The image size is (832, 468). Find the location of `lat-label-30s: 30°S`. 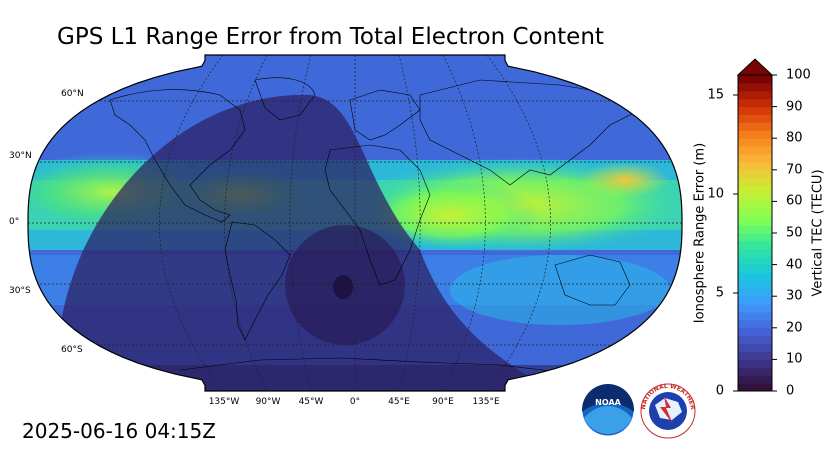

lat-label-30s: 30°S is located at coordinates (20, 291).